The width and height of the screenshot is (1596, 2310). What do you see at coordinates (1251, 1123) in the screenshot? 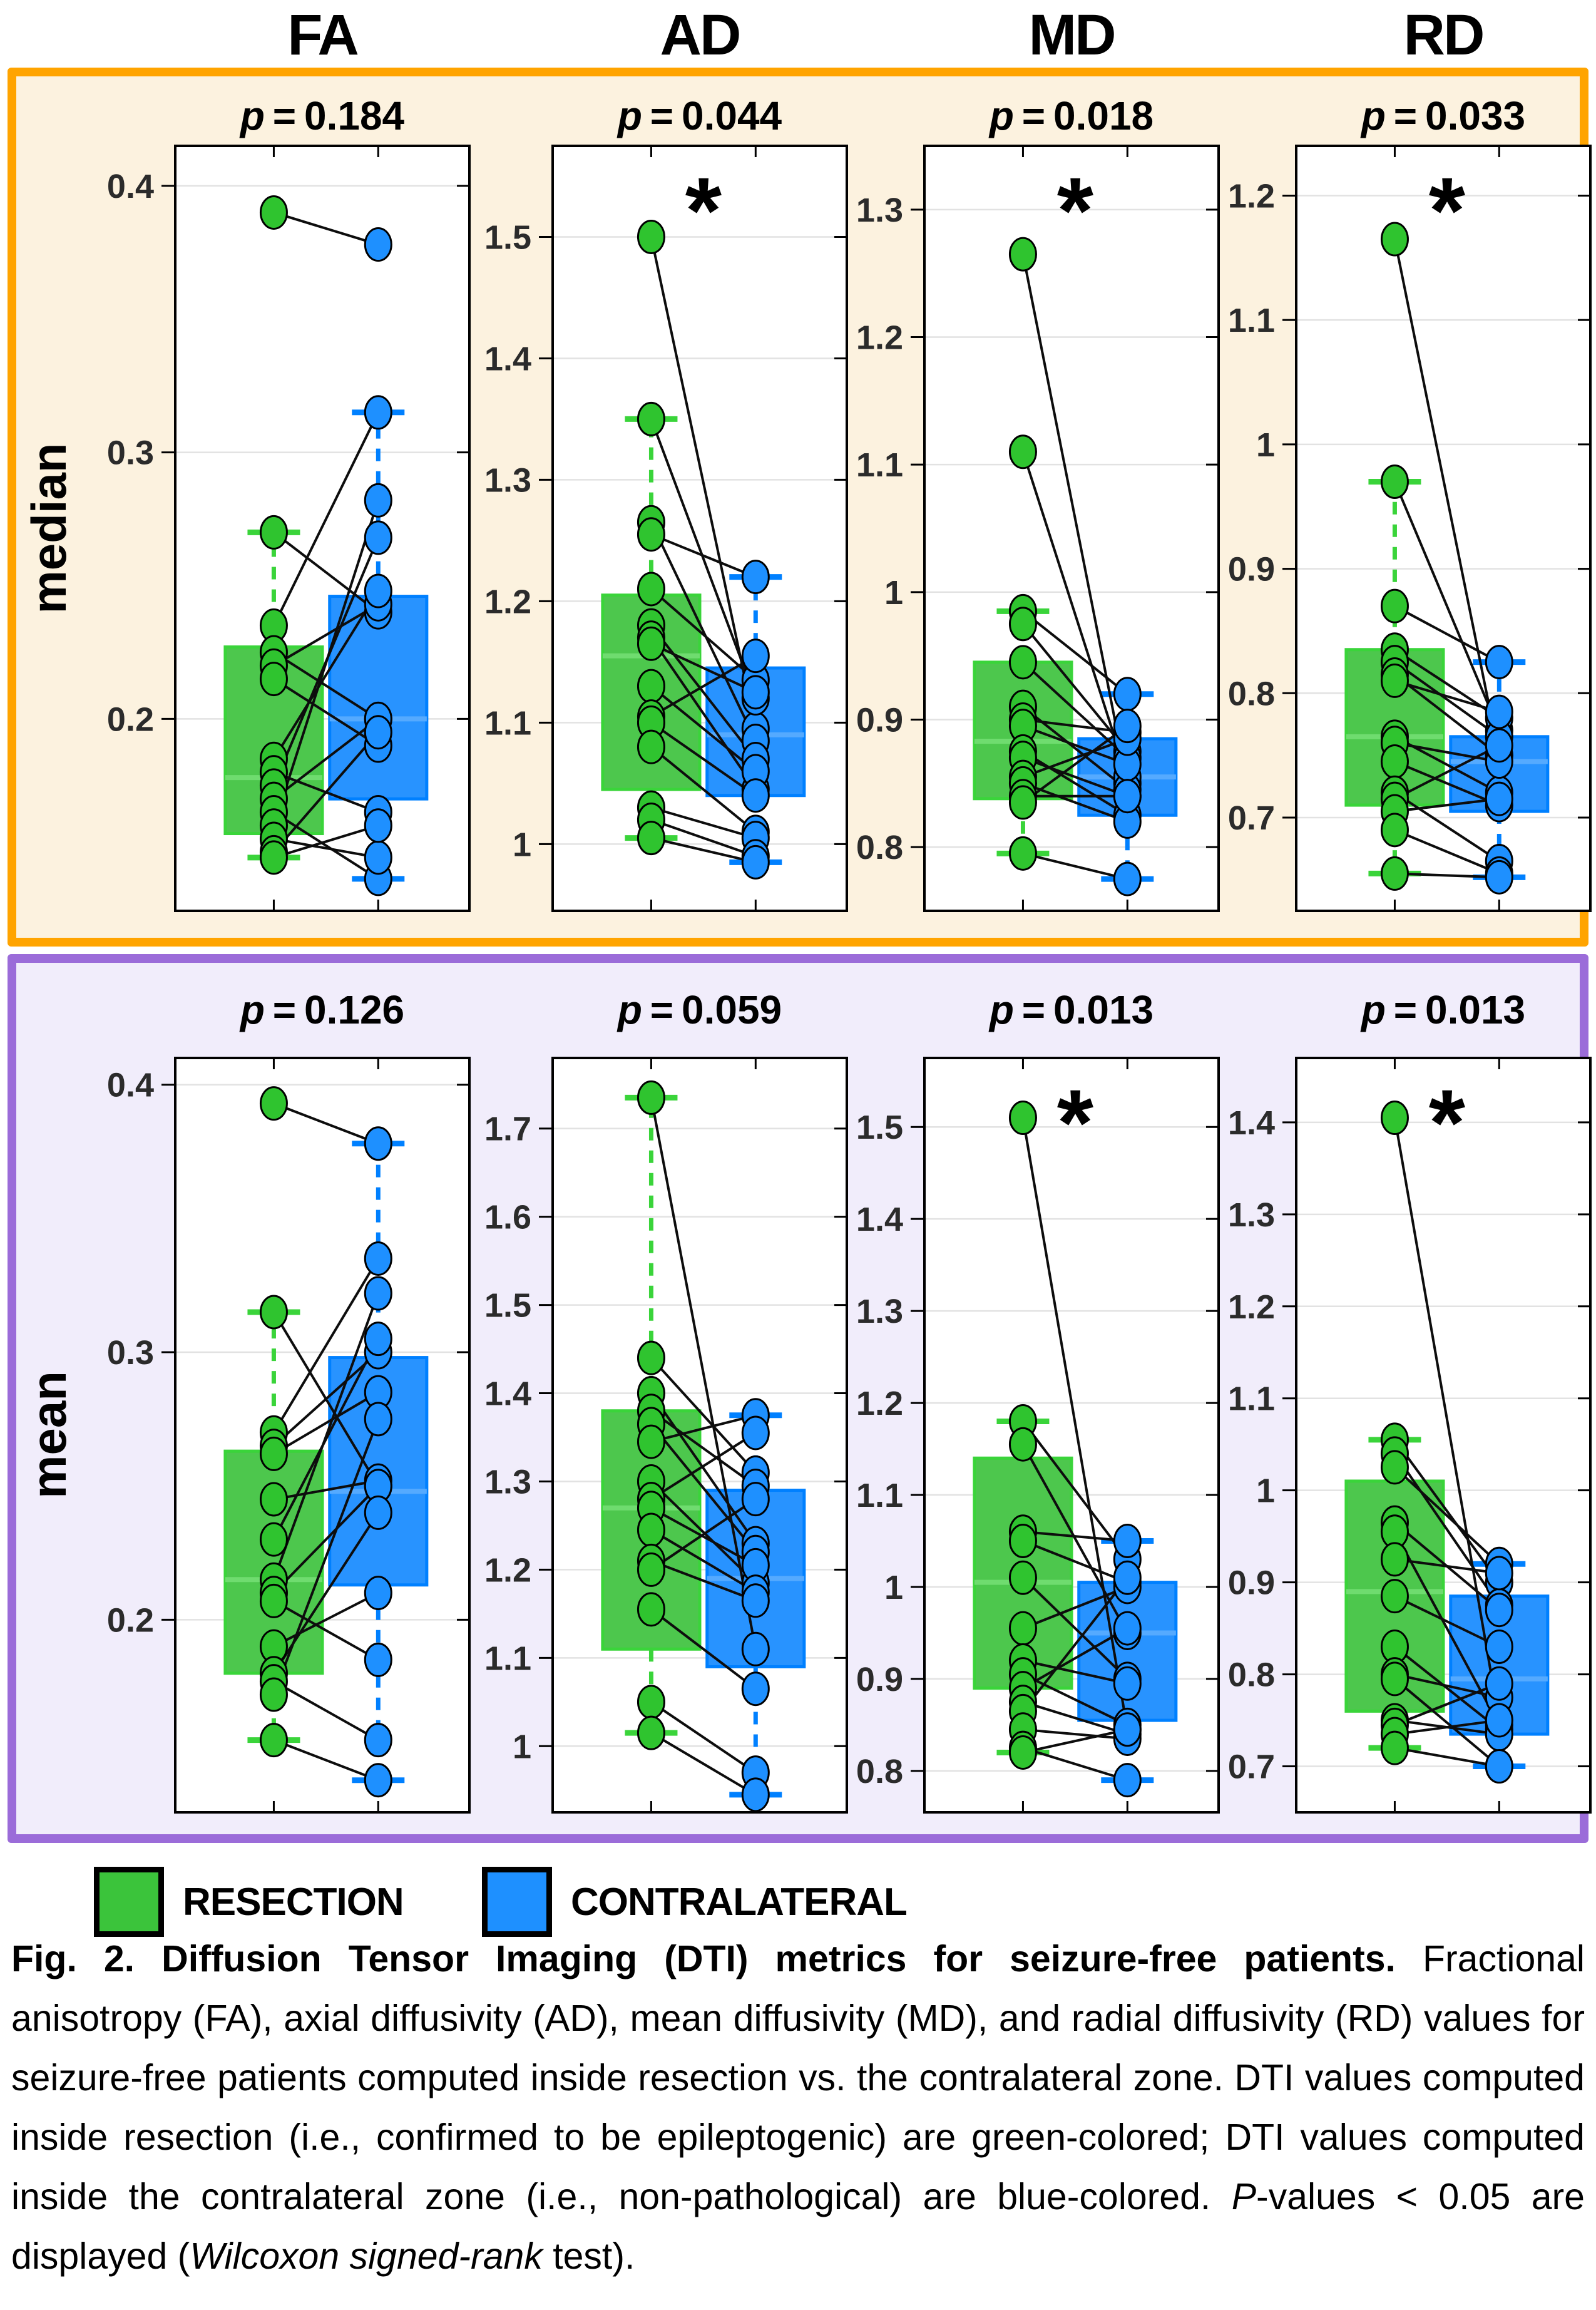
I see `y-tick-label: 1.4` at bounding box center [1251, 1123].